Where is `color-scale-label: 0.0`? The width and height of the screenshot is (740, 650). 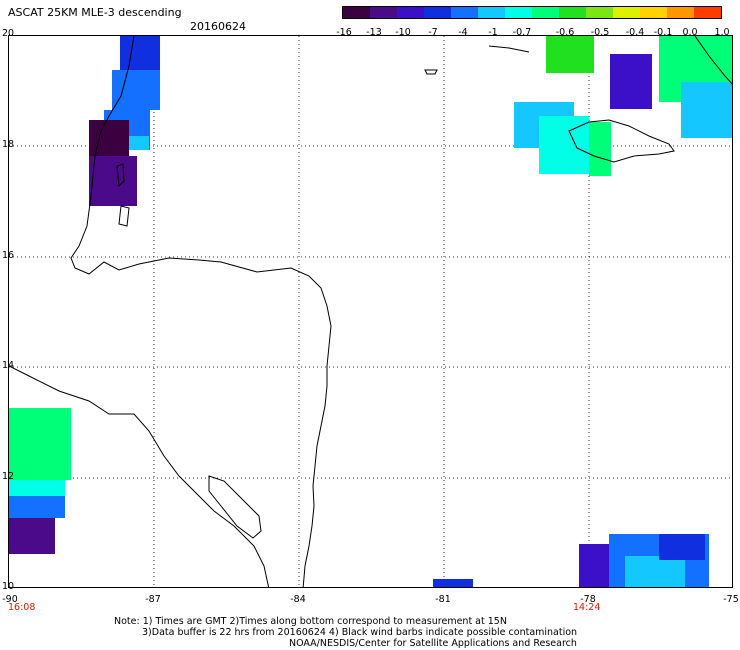 color-scale-label: 0.0 is located at coordinates (690, 32).